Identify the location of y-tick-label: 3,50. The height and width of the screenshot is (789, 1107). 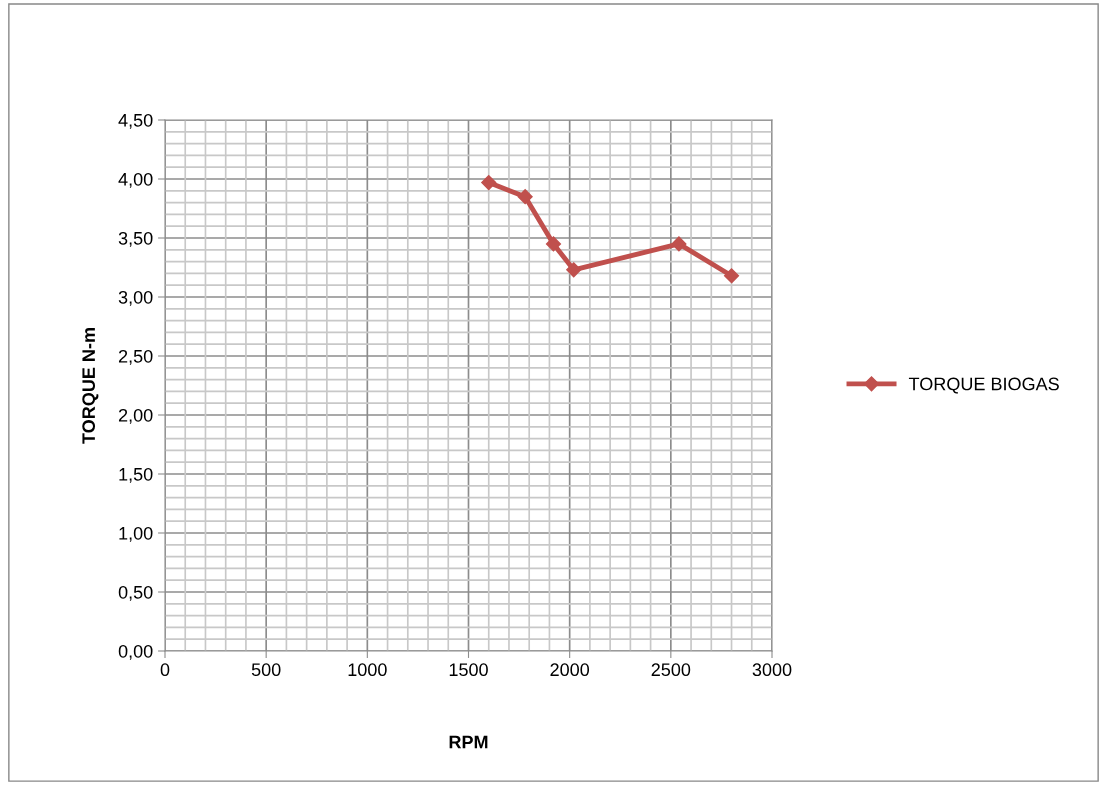
(135, 239).